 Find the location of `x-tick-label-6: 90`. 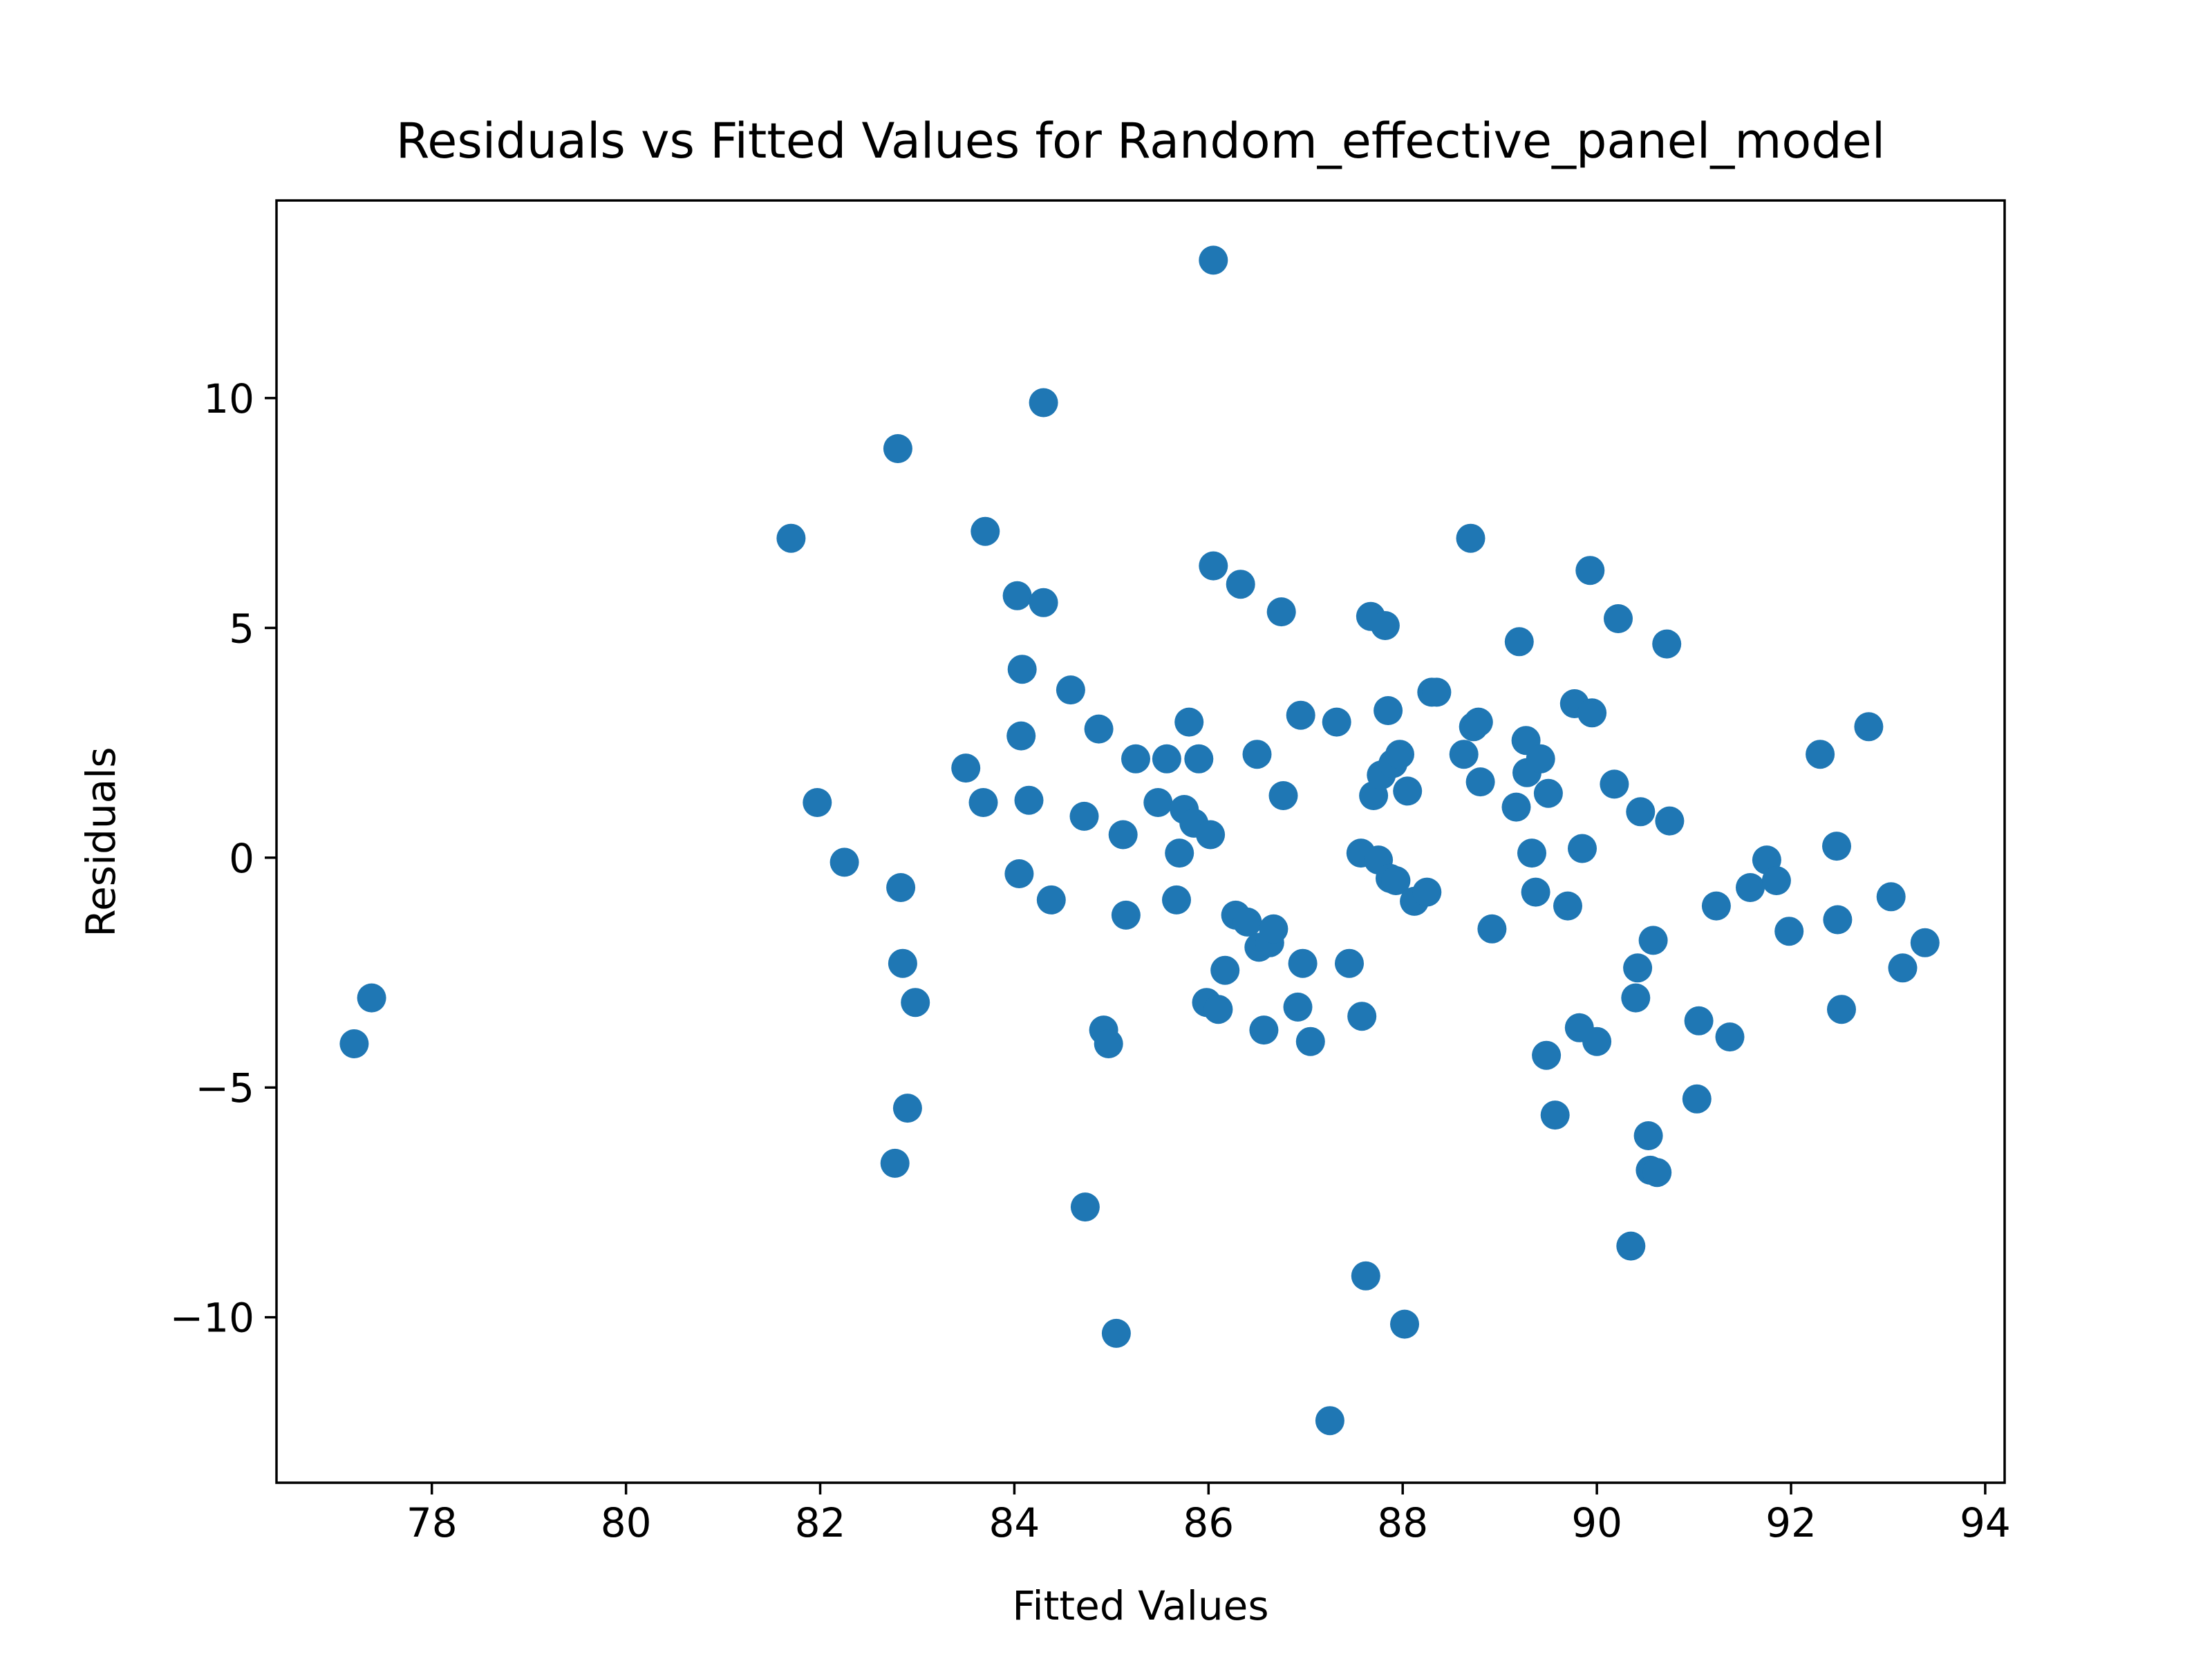

x-tick-label-6: 90 is located at coordinates (1596, 1522).